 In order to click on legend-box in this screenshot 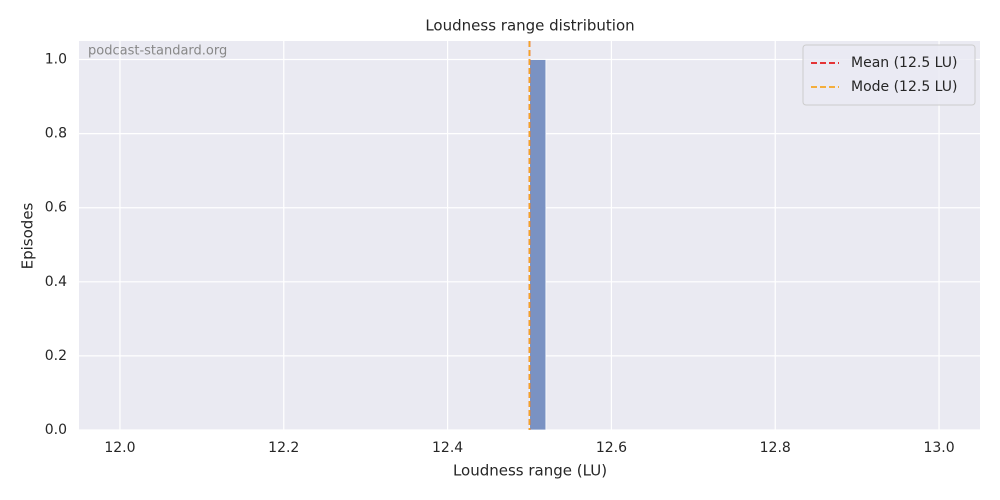, I will do `click(889, 75)`.